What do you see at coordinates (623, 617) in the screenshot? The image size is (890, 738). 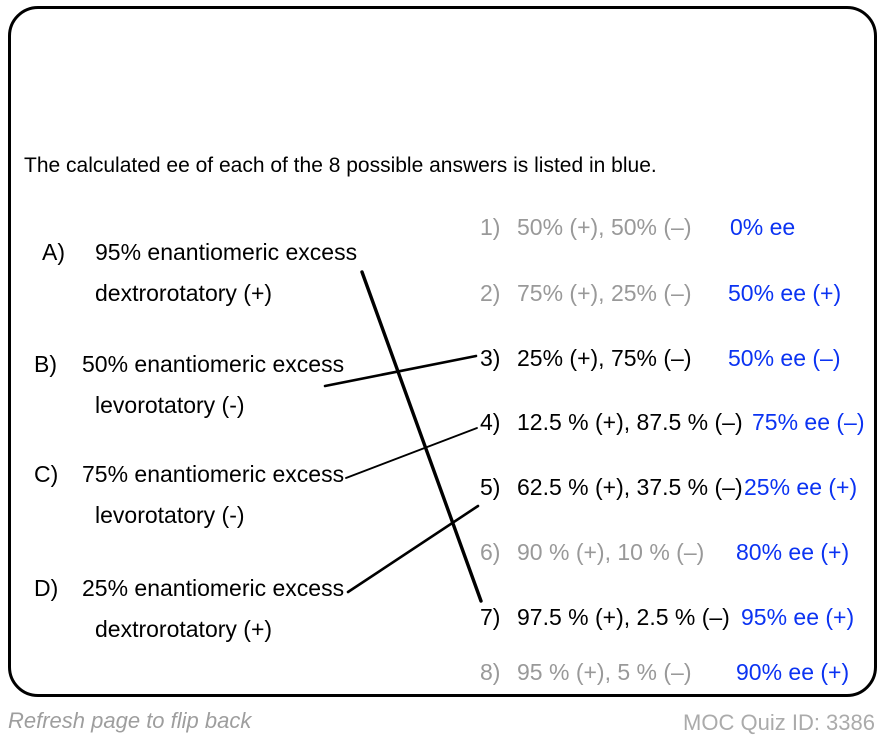 I see `answer-mixture: 97.5 % (+), 2.5 % (–)` at bounding box center [623, 617].